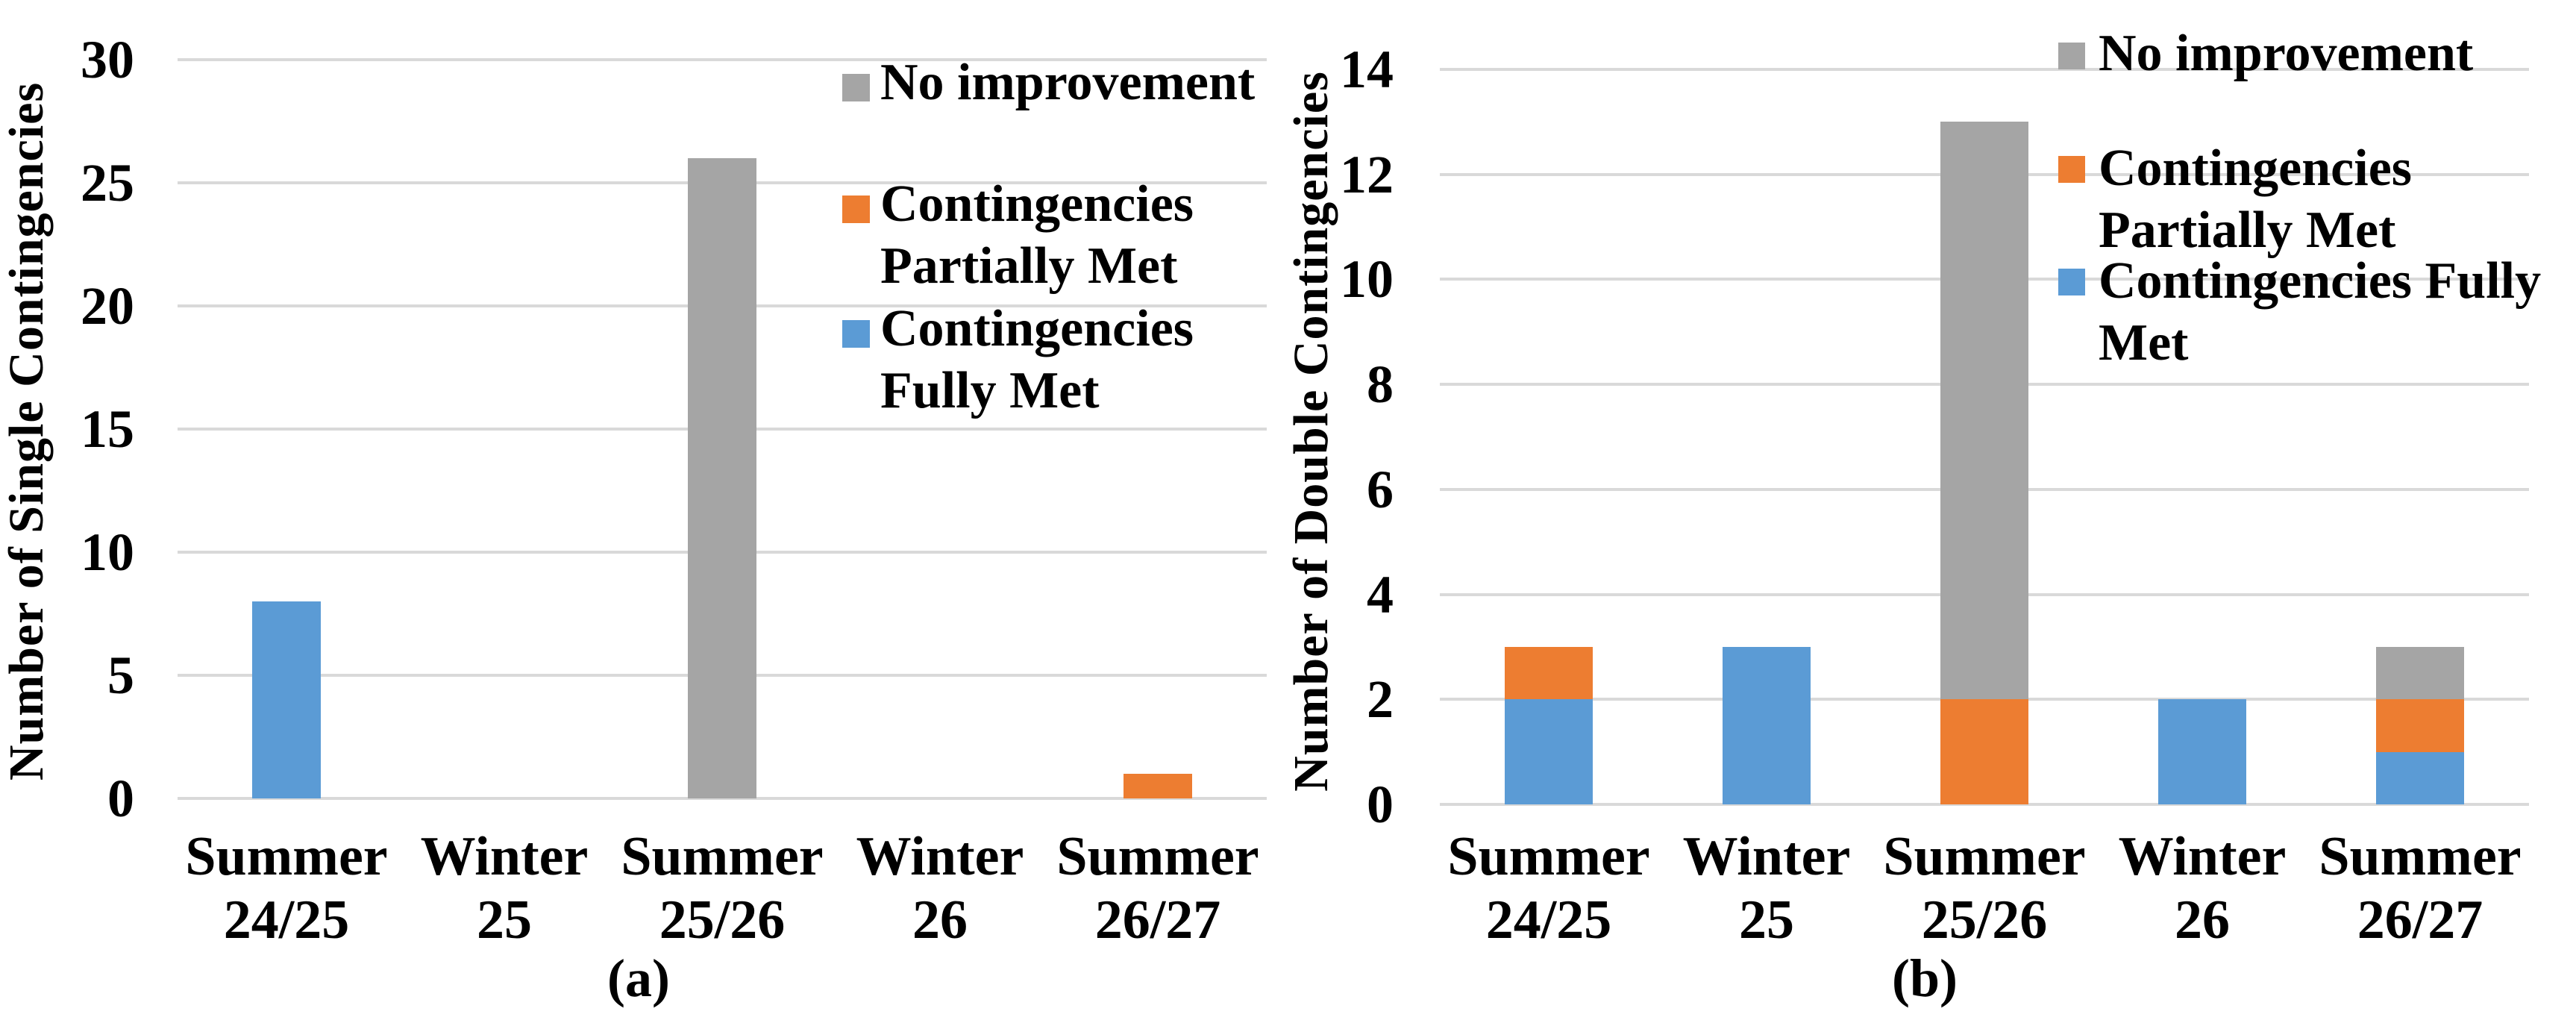  What do you see at coordinates (1380, 489) in the screenshot?
I see `y-tick-label: 6` at bounding box center [1380, 489].